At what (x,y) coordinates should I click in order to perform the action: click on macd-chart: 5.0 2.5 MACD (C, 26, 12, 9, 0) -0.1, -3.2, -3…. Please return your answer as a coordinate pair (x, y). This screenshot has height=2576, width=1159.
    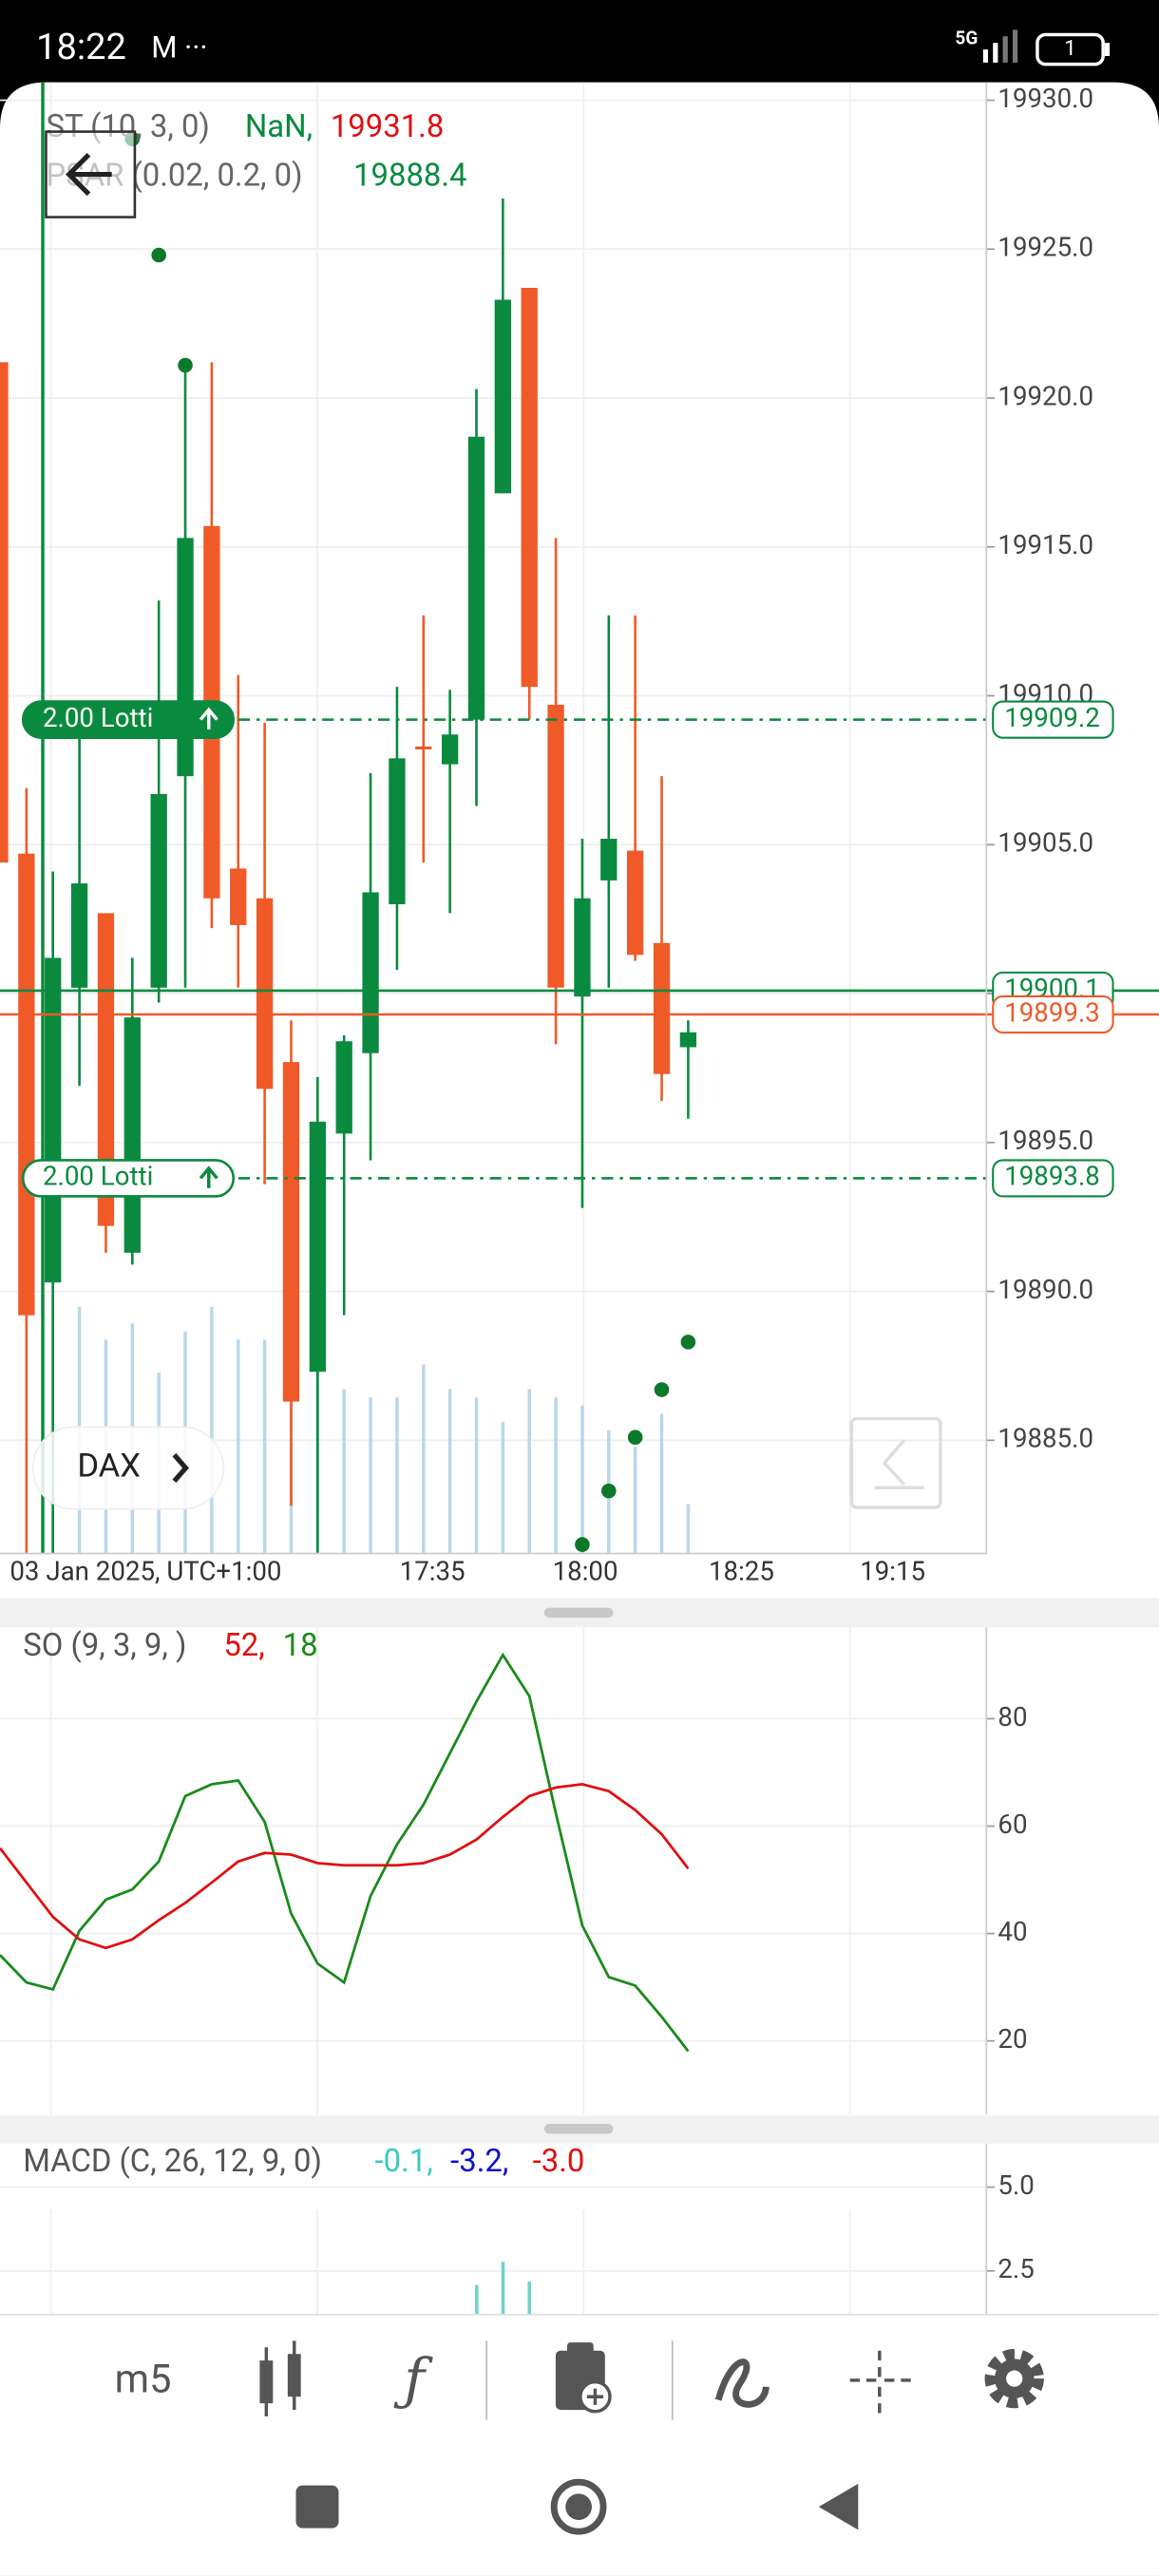
    Looking at the image, I should click on (517, 2229).